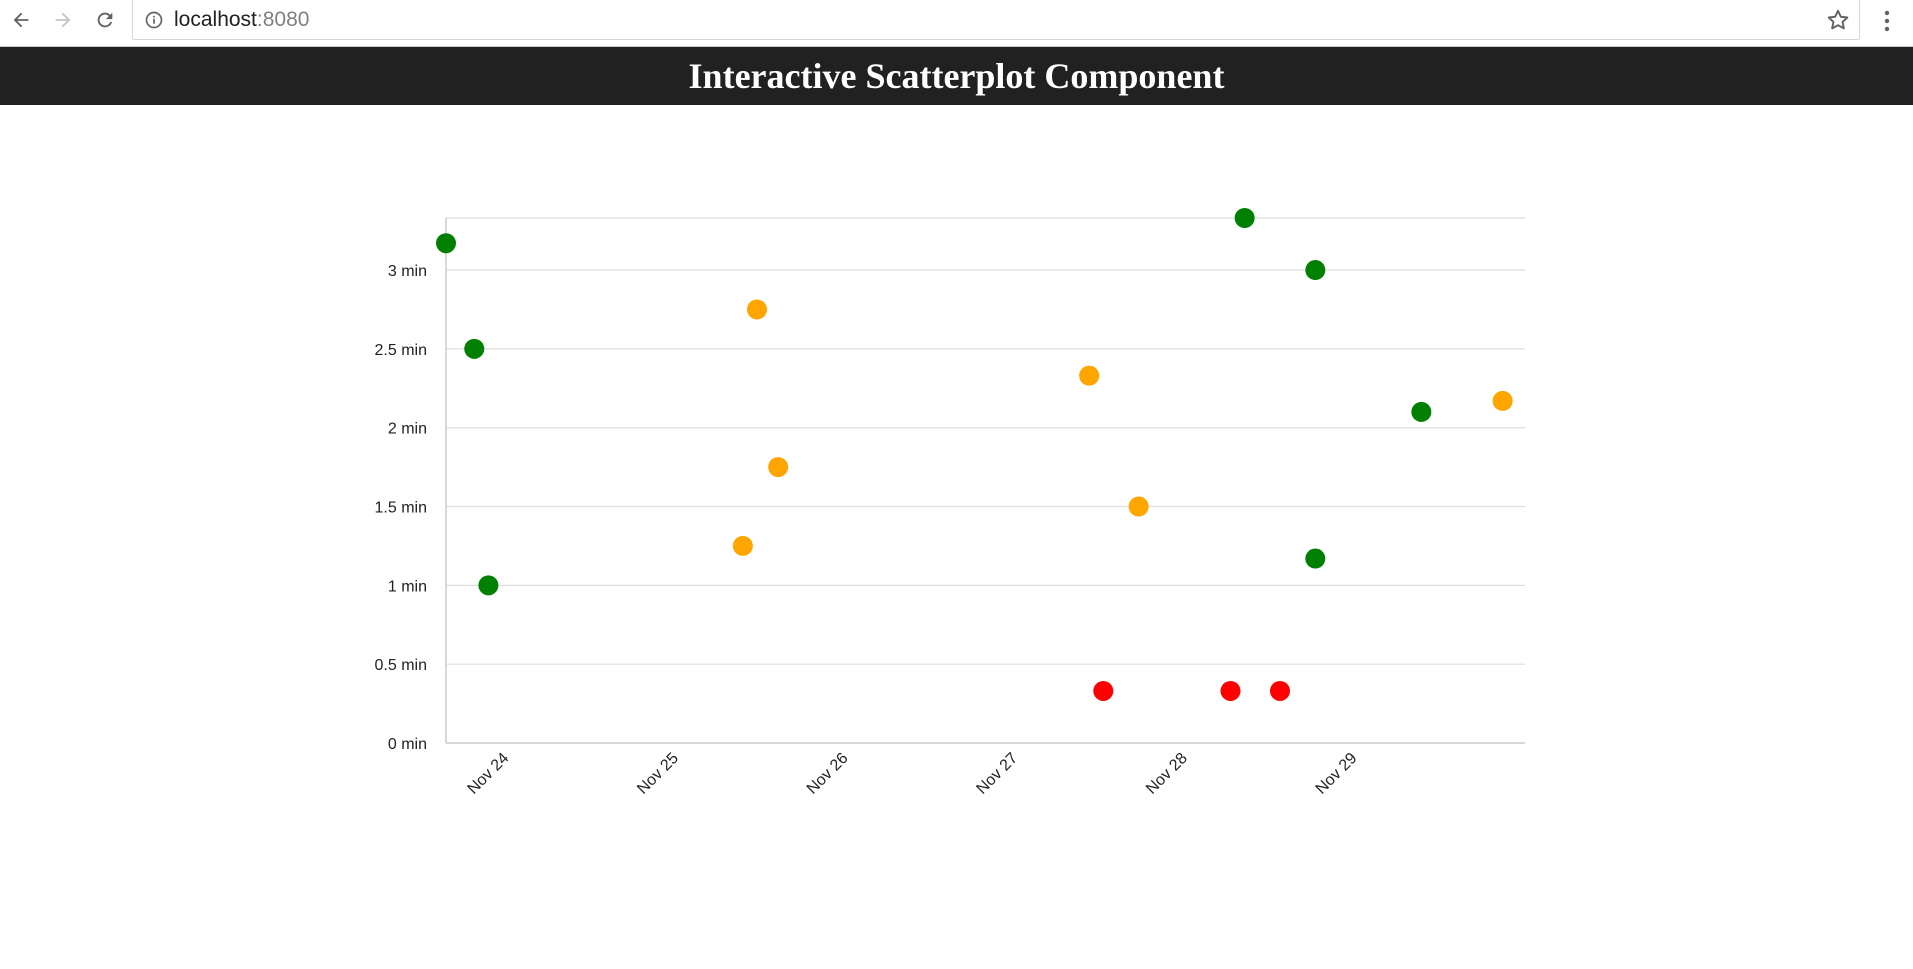 Image resolution: width=1913 pixels, height=969 pixels. I want to click on page-title: Interactive Scatterplot Component, so click(956, 76).